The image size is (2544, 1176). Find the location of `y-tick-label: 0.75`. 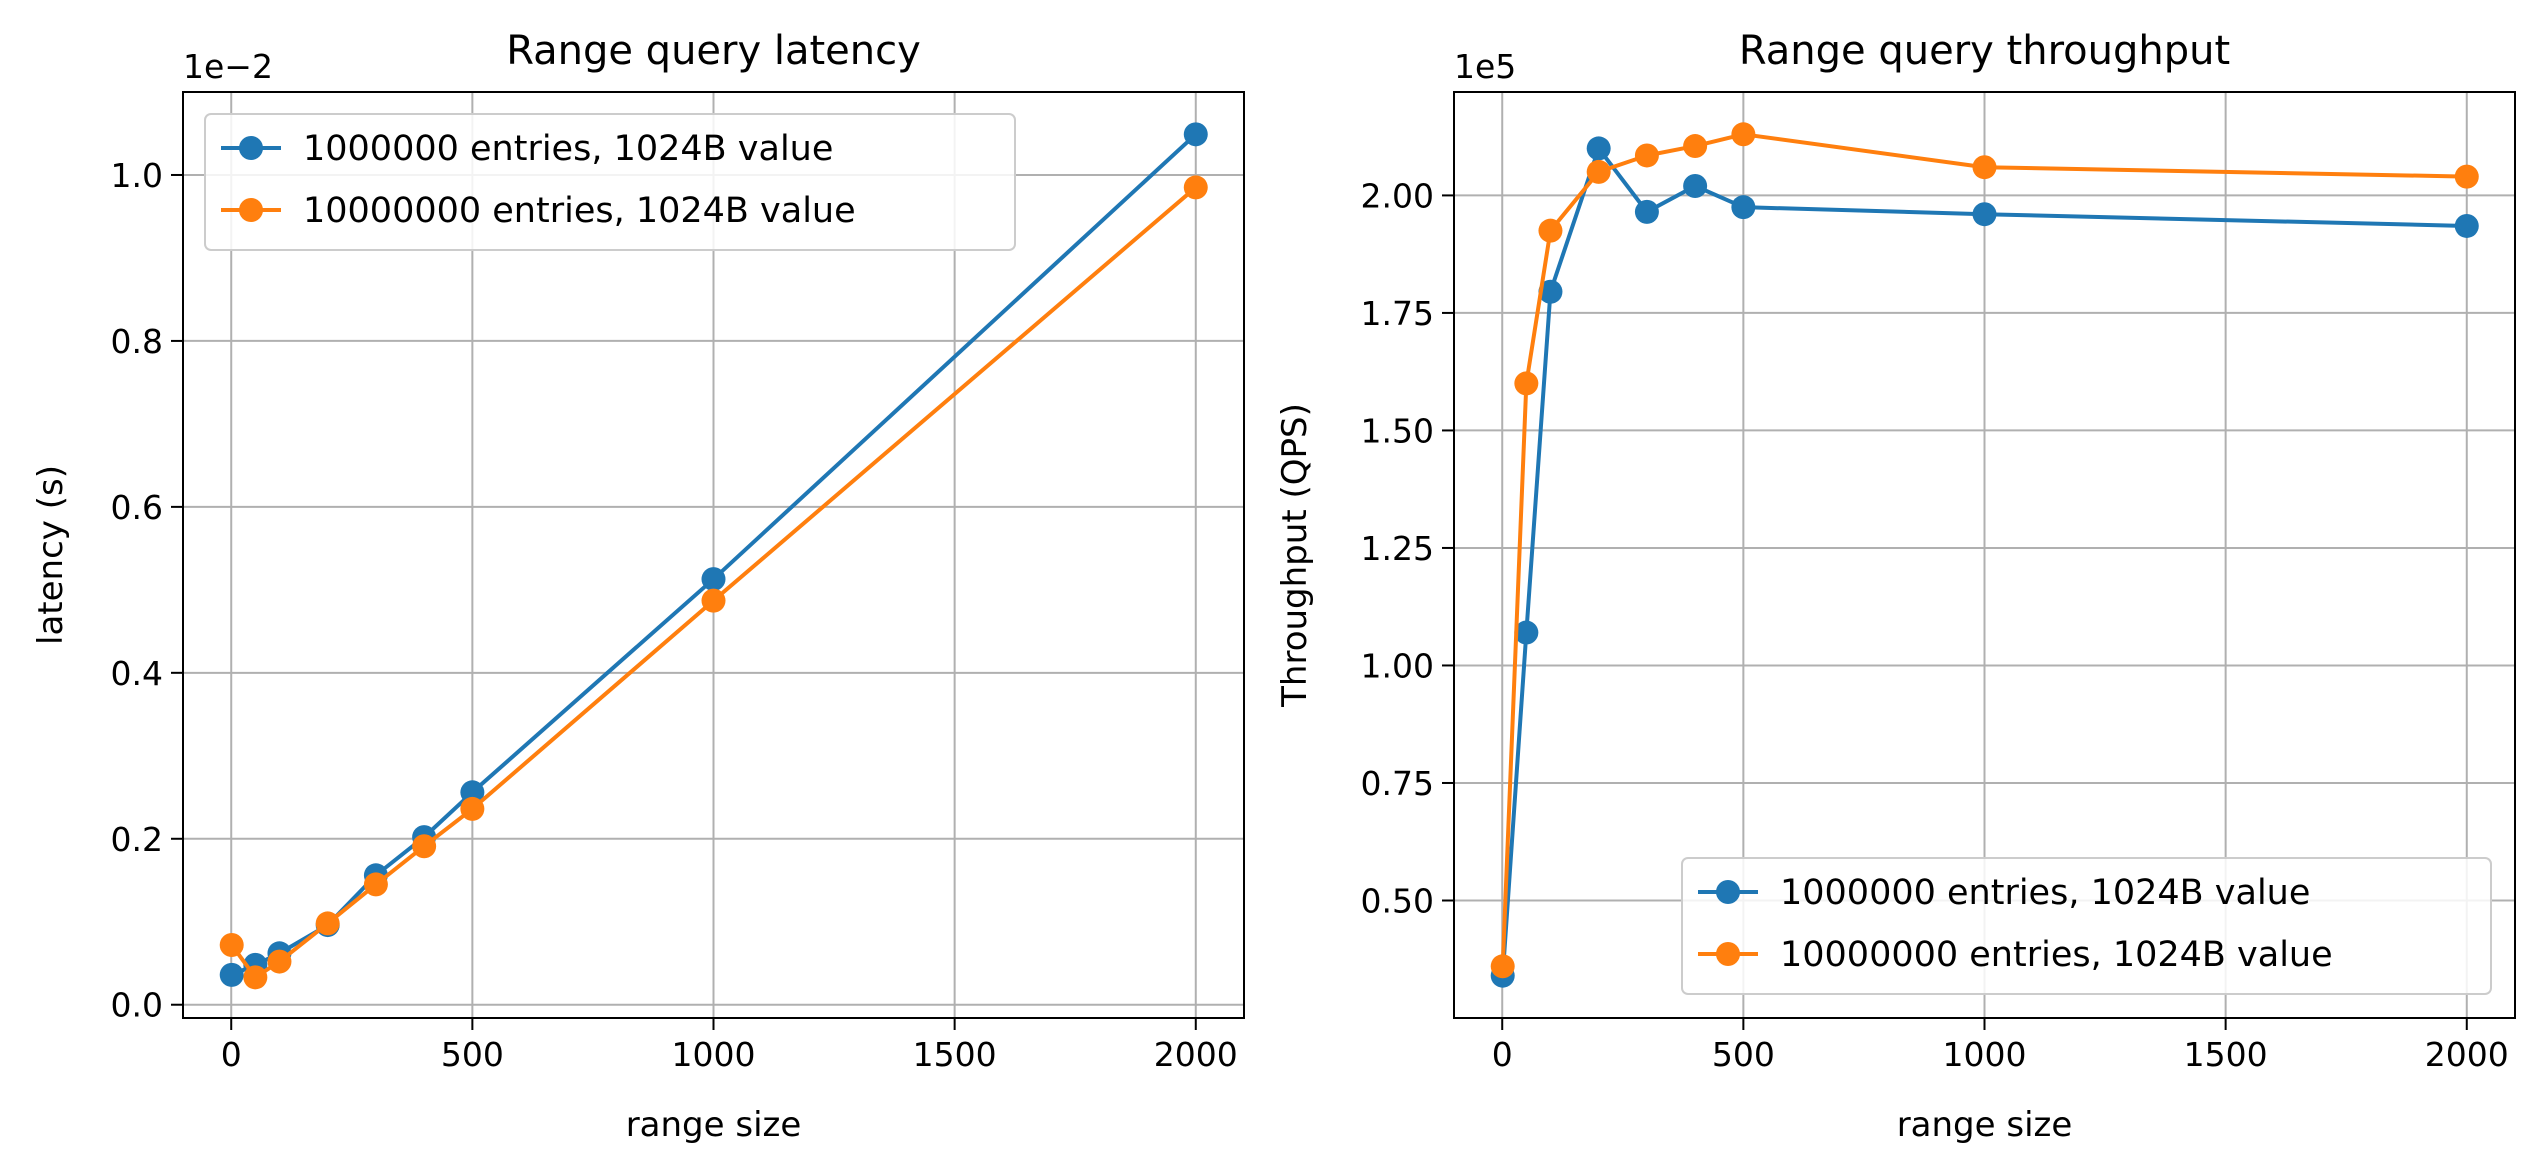

y-tick-label: 0.75 is located at coordinates (1397, 783).